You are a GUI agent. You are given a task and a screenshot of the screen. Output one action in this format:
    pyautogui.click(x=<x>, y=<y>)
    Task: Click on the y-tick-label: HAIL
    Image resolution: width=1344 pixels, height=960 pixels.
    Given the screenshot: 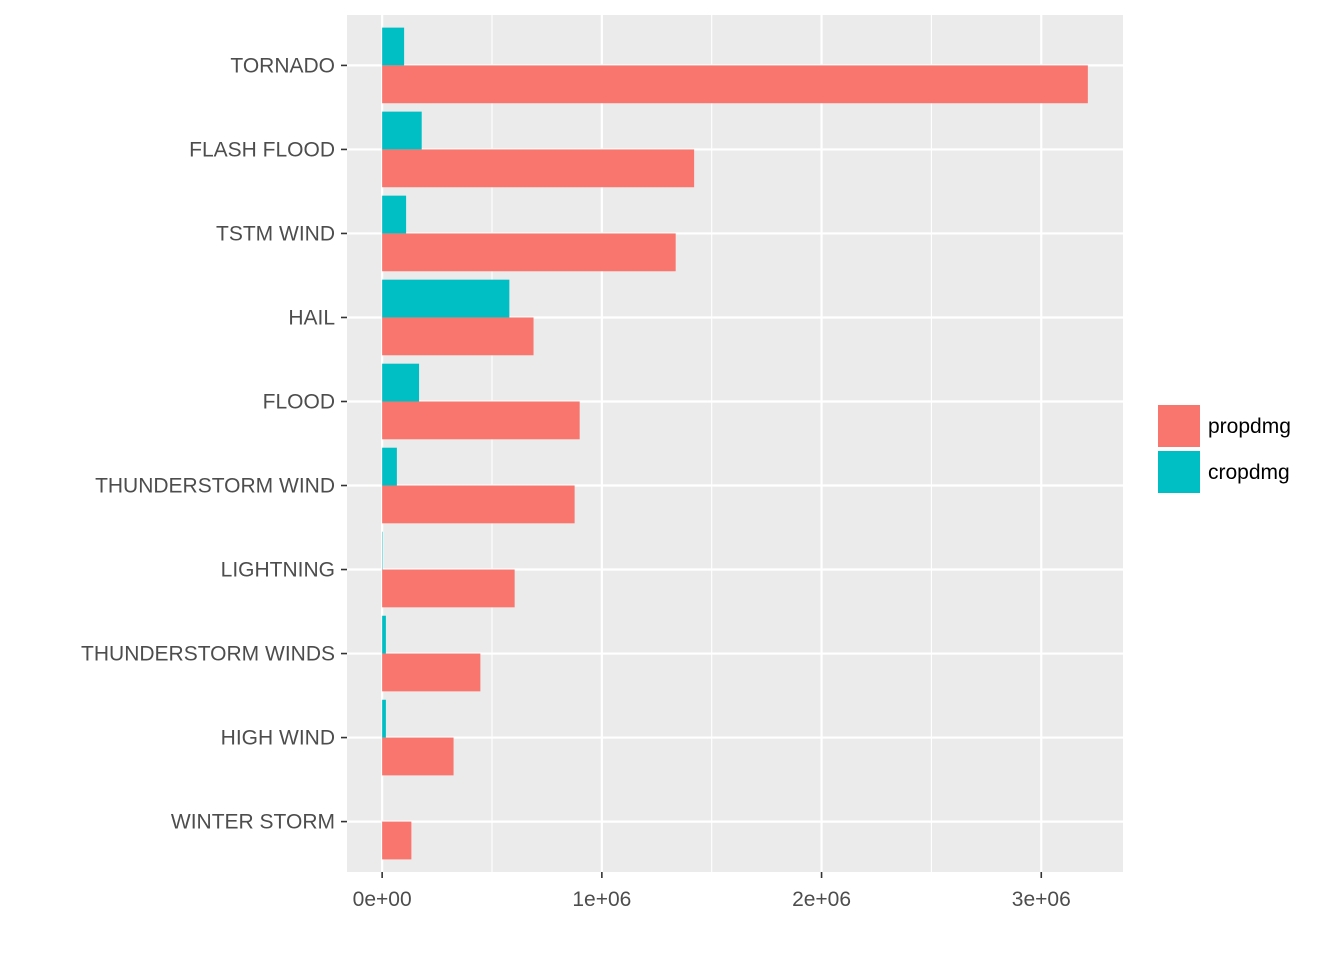 What is the action you would take?
    pyautogui.click(x=311, y=317)
    